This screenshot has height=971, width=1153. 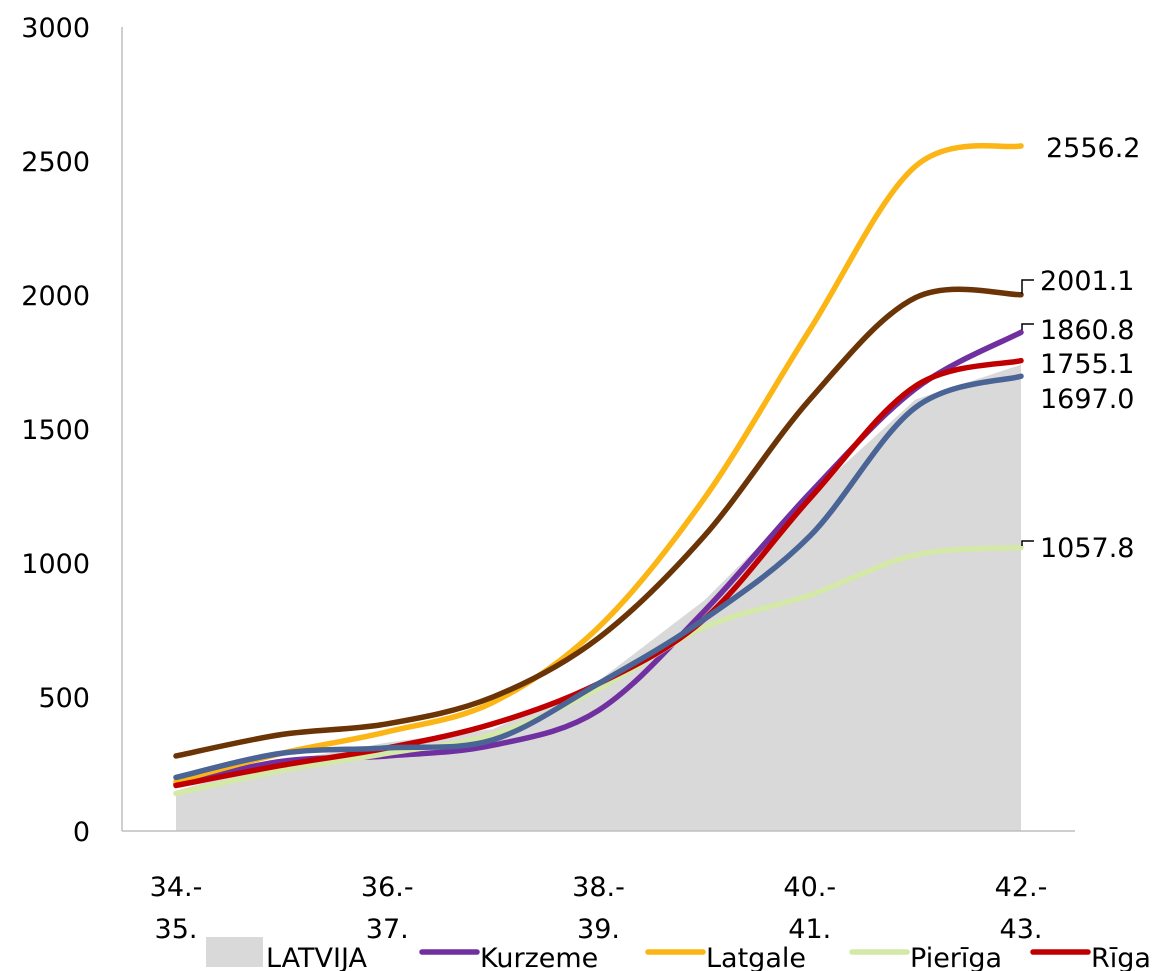 What do you see at coordinates (1021, 908) in the screenshot?
I see `x-tick-label: 42.-43.` at bounding box center [1021, 908].